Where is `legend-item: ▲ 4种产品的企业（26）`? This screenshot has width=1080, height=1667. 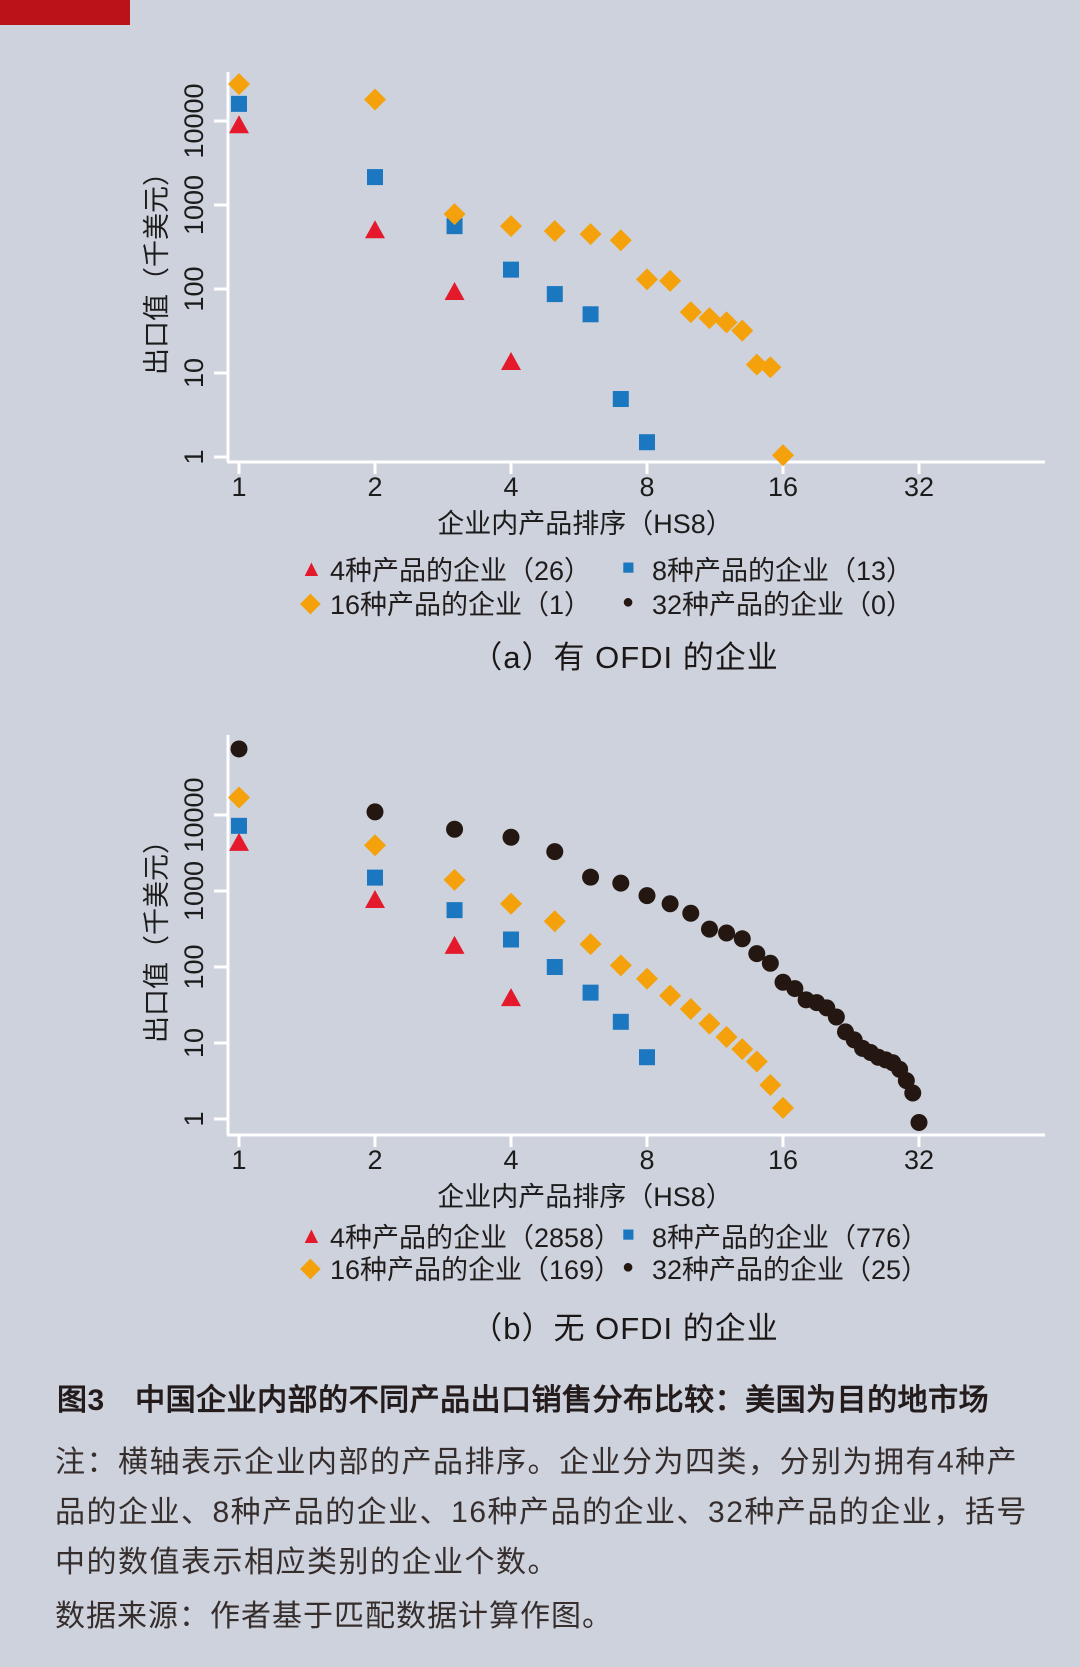 legend-item: ▲ 4种产品的企业（26） is located at coordinates (445, 569).